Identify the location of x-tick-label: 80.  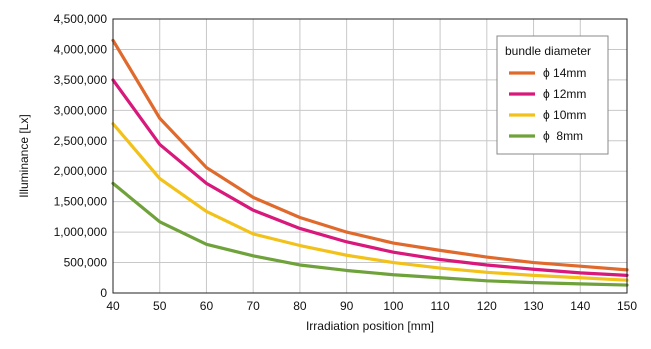
(300, 306).